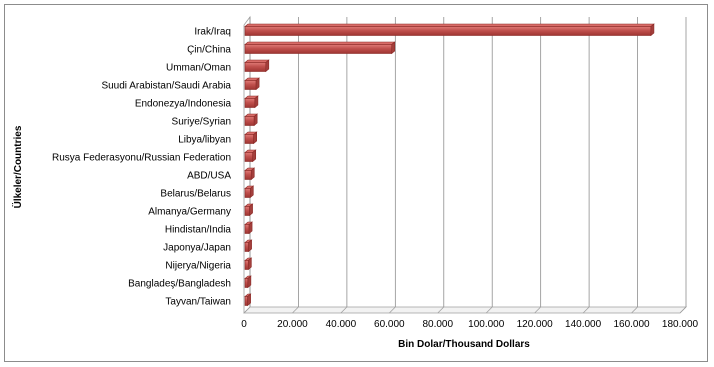  I want to click on category-label: Suriye/Syrian, so click(201, 122).